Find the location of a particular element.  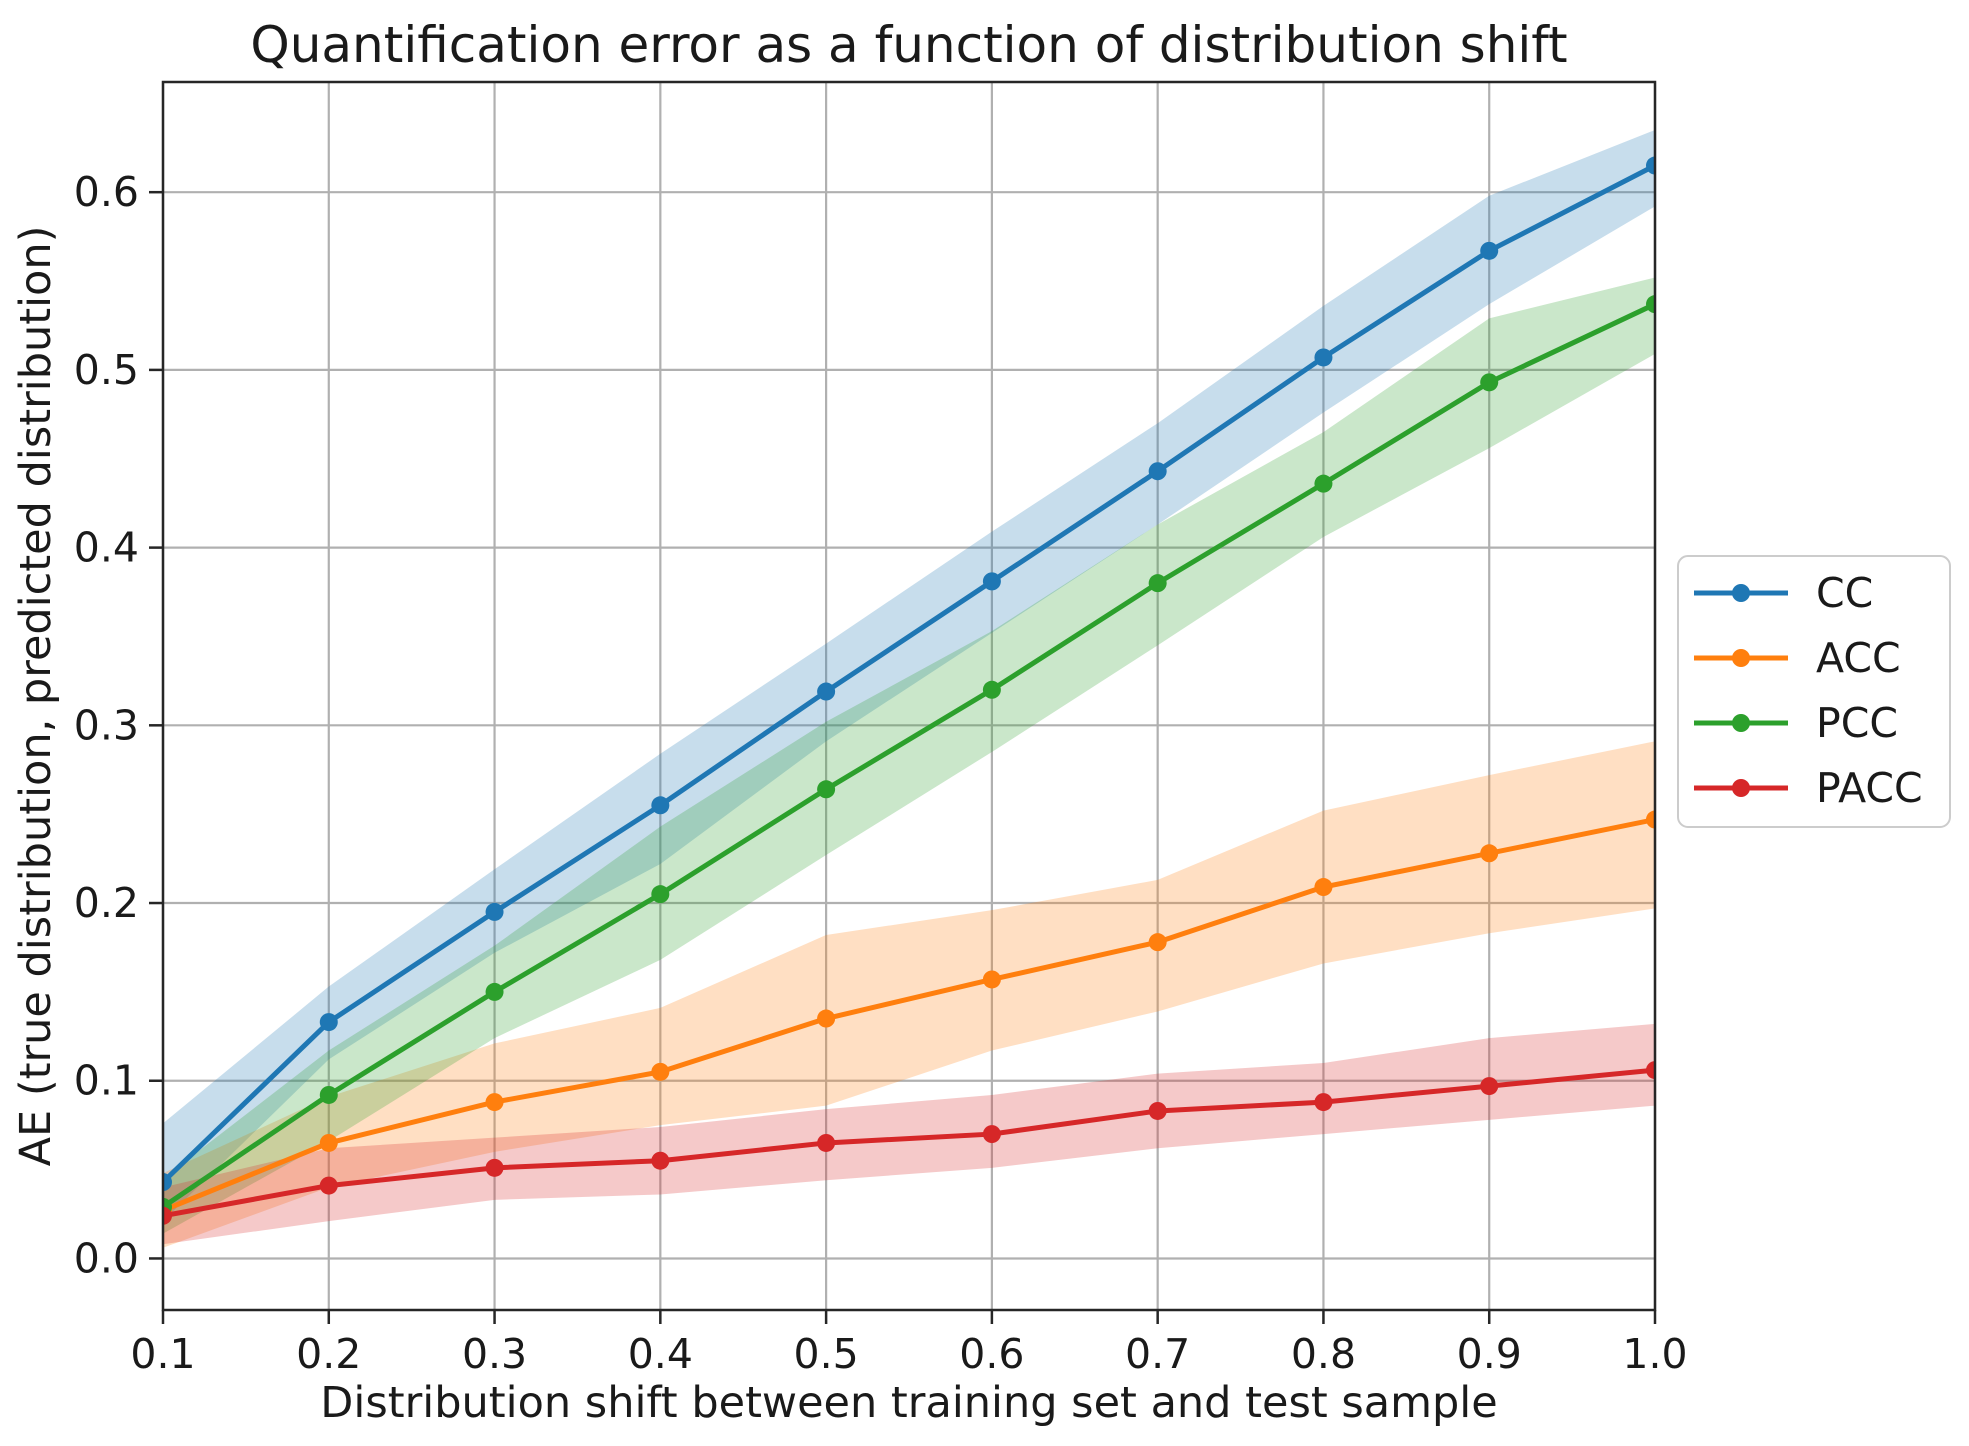

legend-item-acc: ACC is located at coordinates (1797, 658).